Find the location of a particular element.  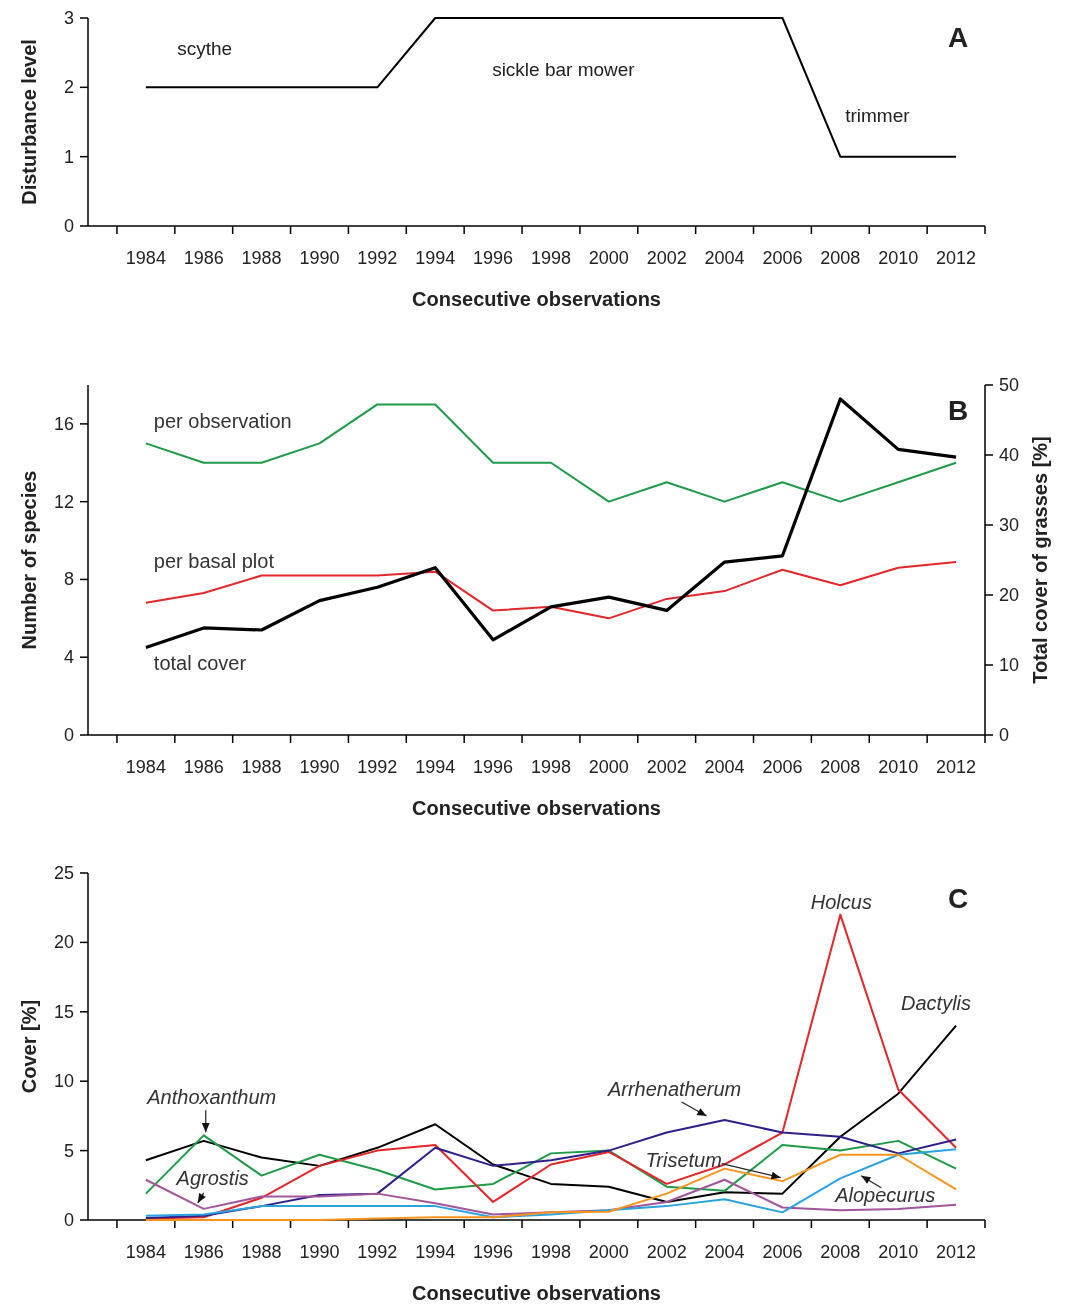

y2-tick-label: 50 is located at coordinates (1009, 385).